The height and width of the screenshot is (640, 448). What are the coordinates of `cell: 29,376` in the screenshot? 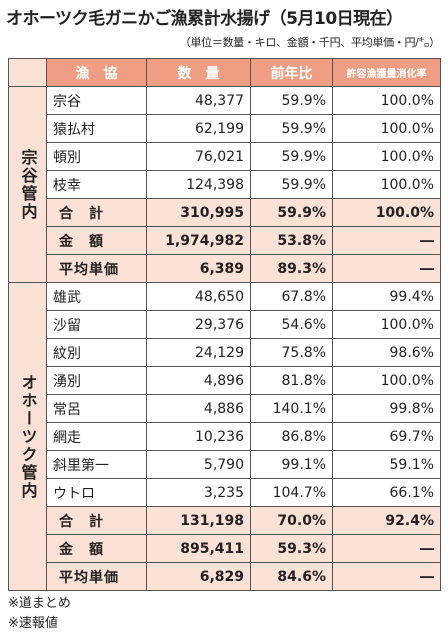 It's located at (198, 324).